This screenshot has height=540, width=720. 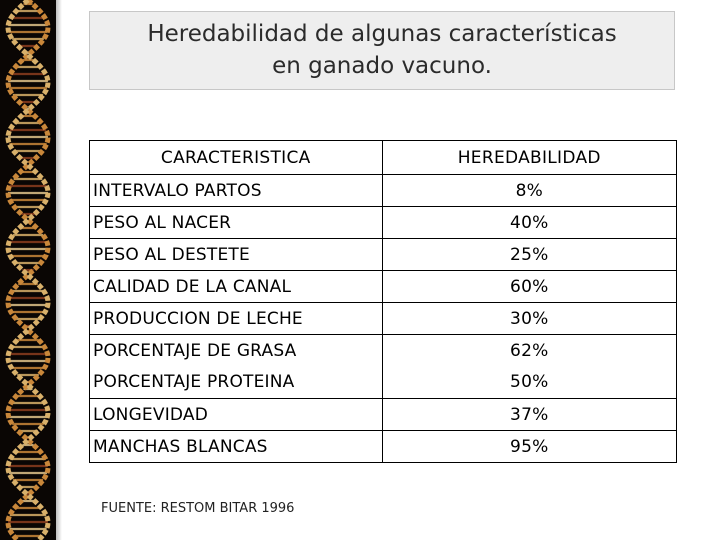 I want to click on characteristic-cell: PRODUCCION DE LECHE, so click(x=236, y=318).